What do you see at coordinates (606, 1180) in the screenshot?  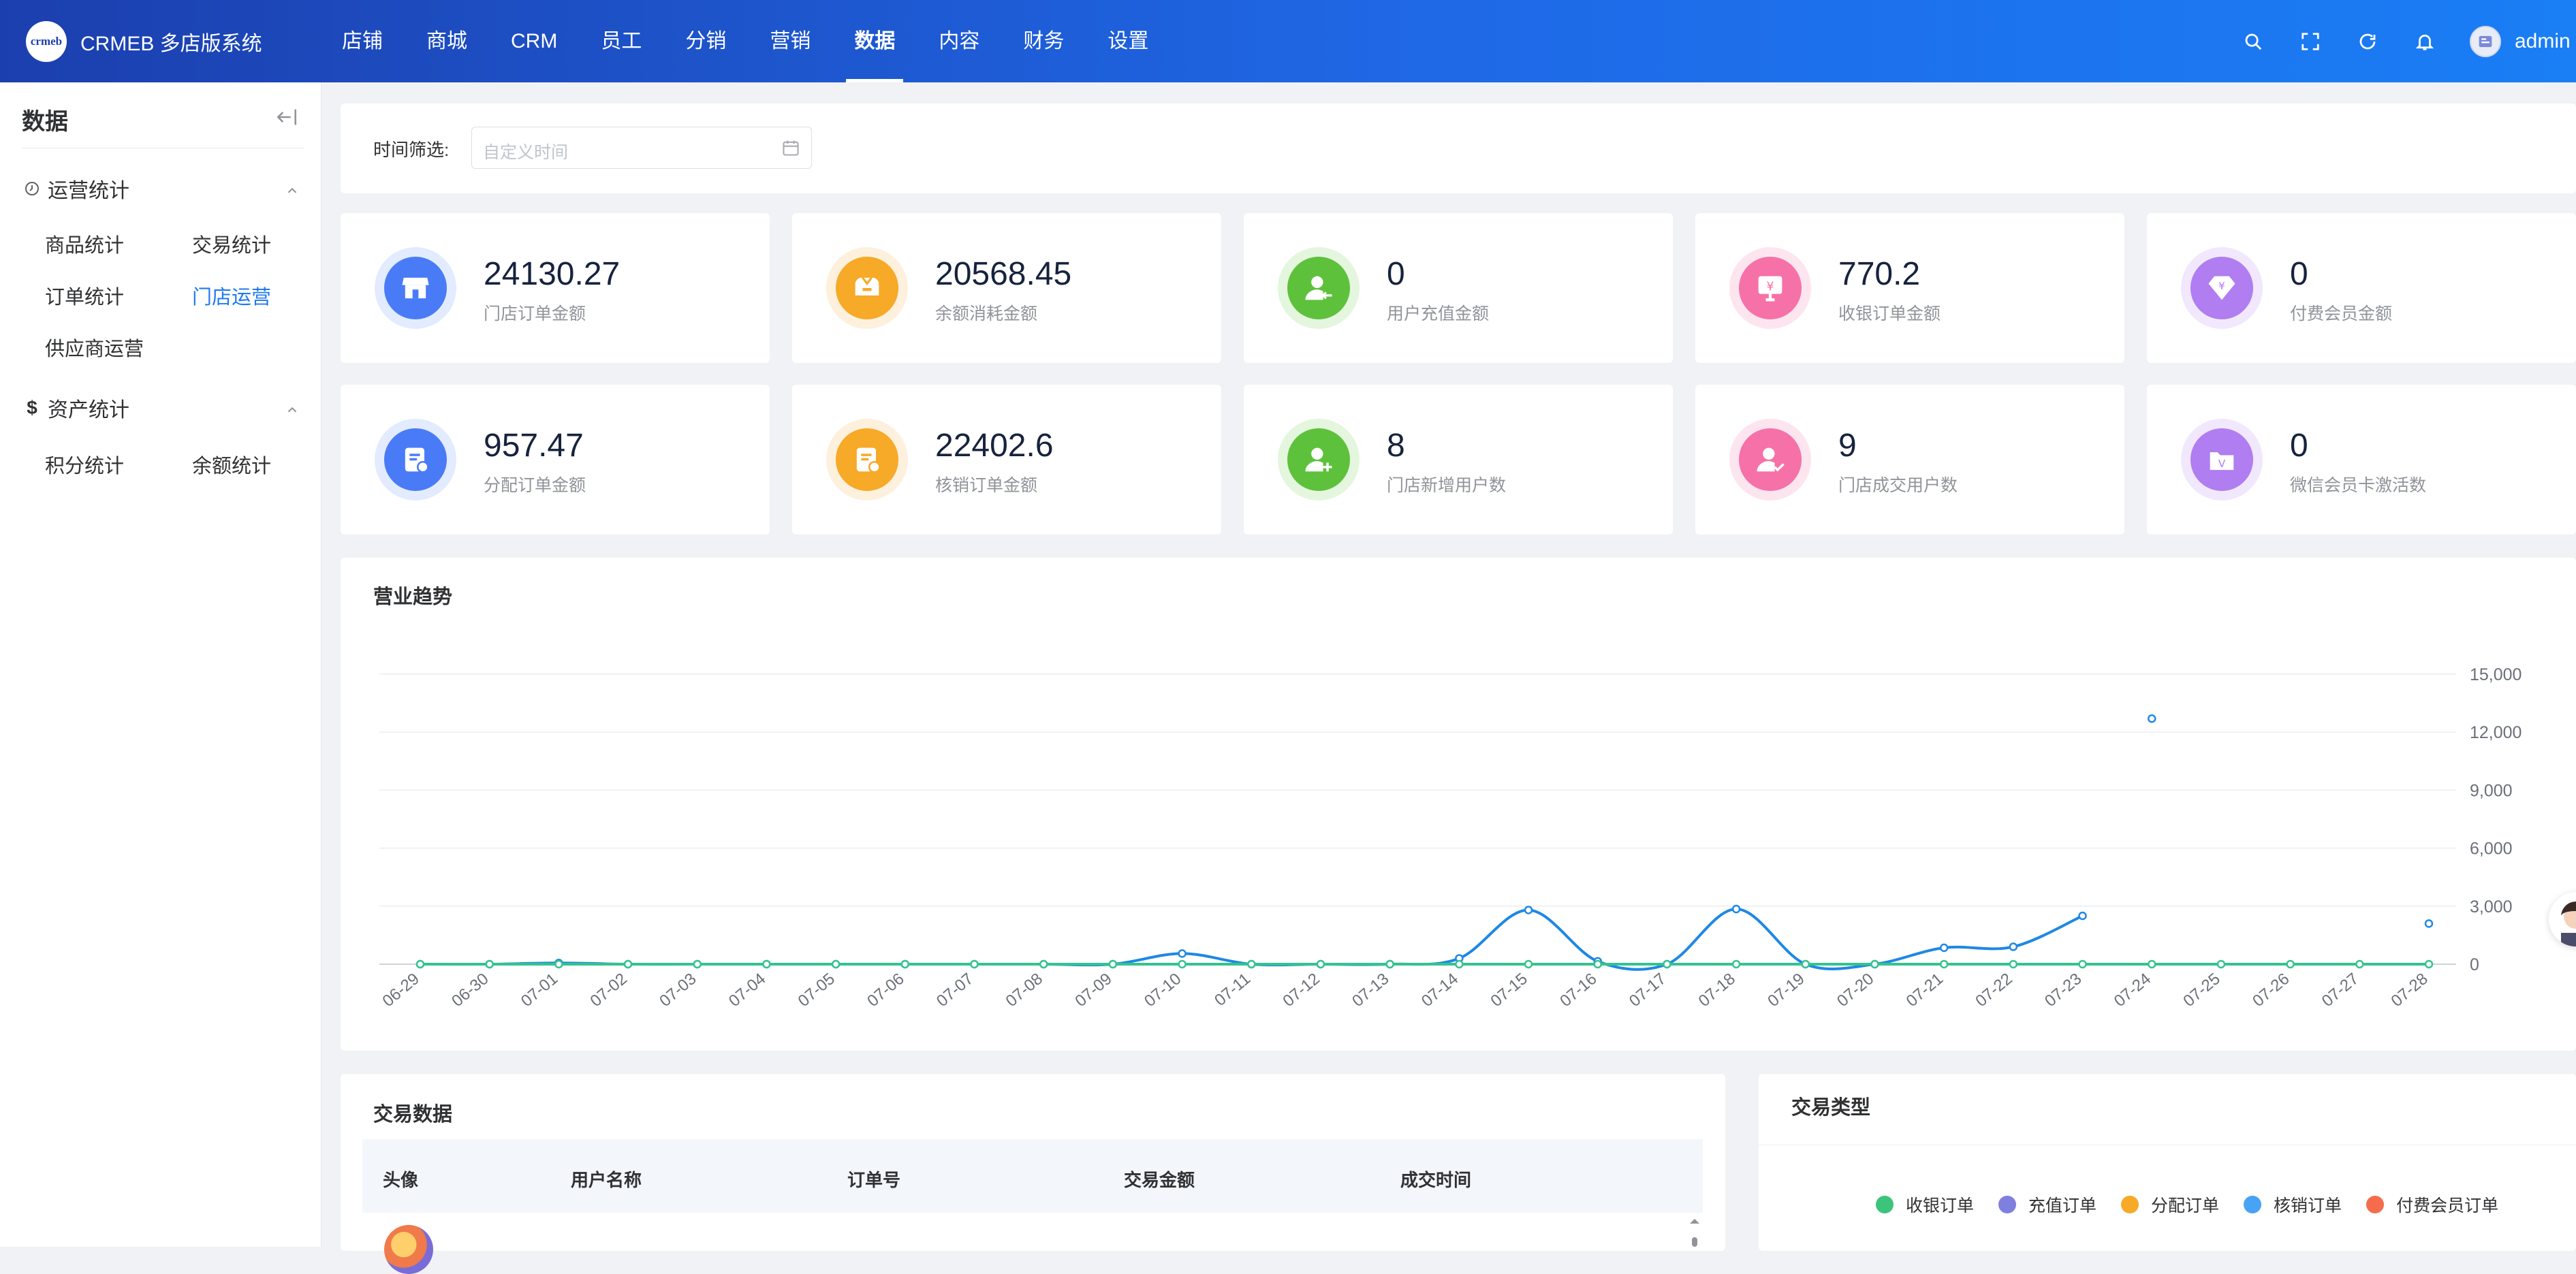 I see `col-user-name: 用户名称` at bounding box center [606, 1180].